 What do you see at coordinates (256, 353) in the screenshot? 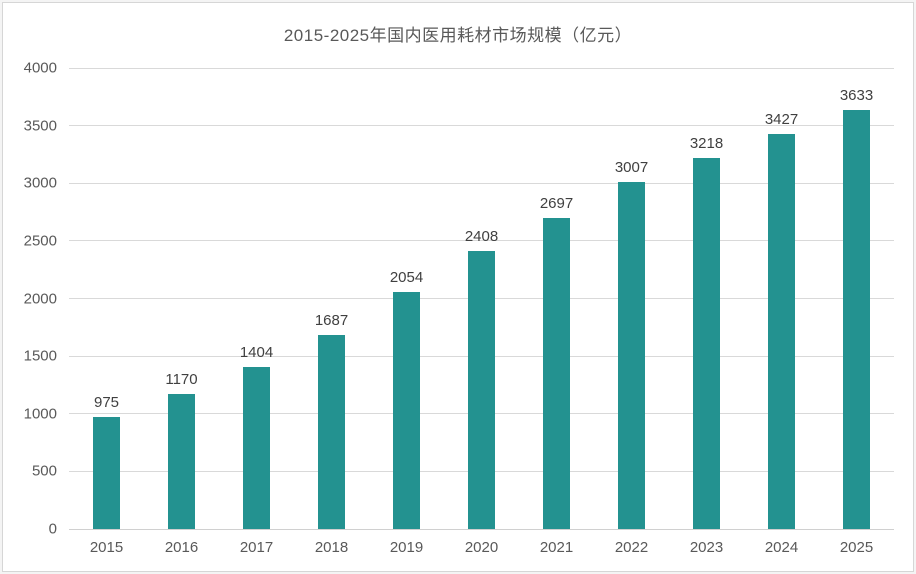
I see `bar-value-label: 1404` at bounding box center [256, 353].